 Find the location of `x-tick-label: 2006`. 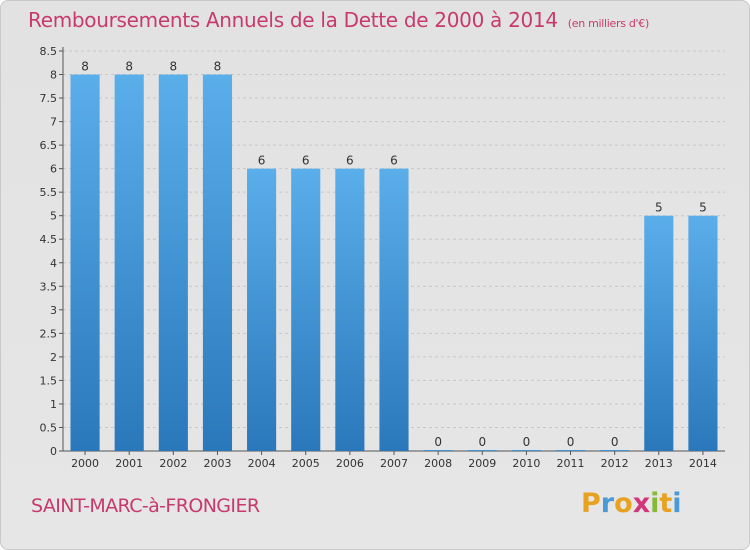

x-tick-label: 2006 is located at coordinates (350, 463).